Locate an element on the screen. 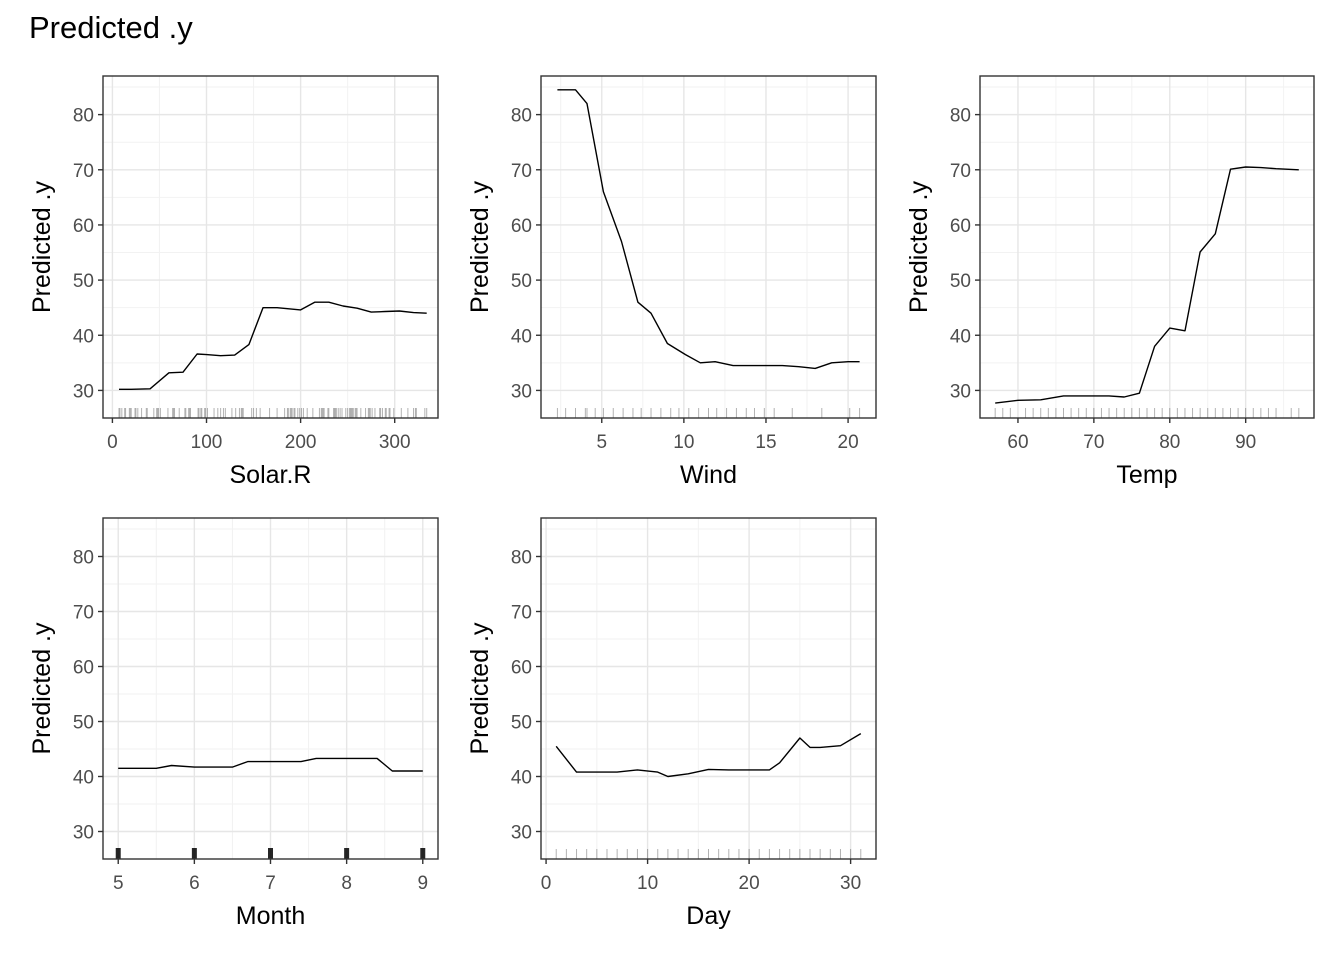 The image size is (1344, 960). x-tick-label: 100 is located at coordinates (207, 442).